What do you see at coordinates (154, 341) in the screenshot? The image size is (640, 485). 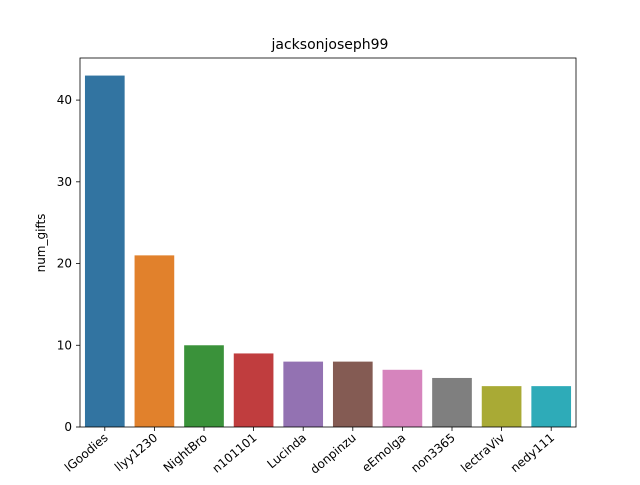 I see `bar-llyy1230` at bounding box center [154, 341].